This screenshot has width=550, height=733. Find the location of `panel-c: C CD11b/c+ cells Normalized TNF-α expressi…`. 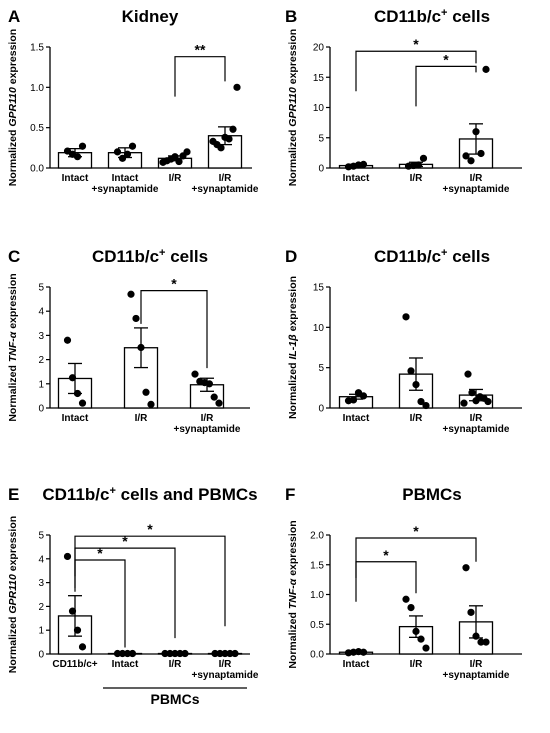

panel-c: C CD11b/c+ cells Normalized TNF-α expressi… is located at coordinates (128, 341).